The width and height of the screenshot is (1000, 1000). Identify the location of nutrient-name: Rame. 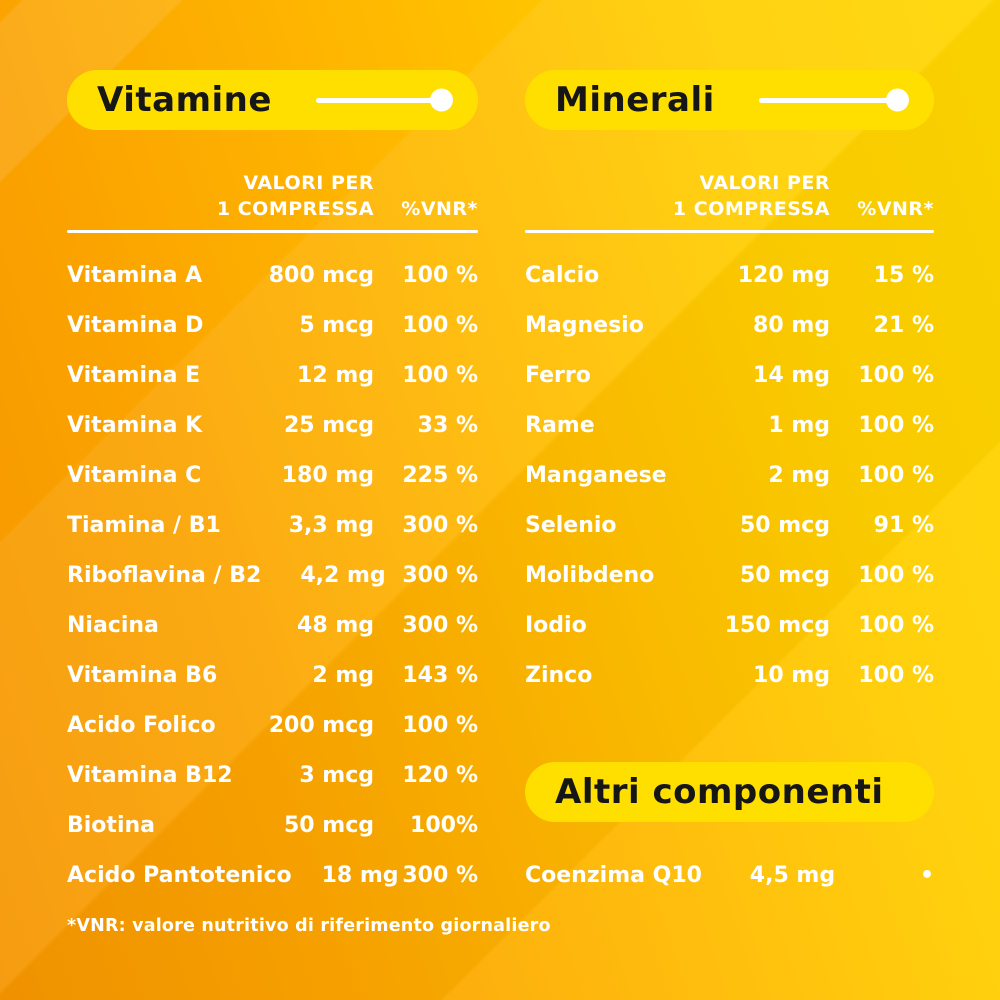
(560, 425).